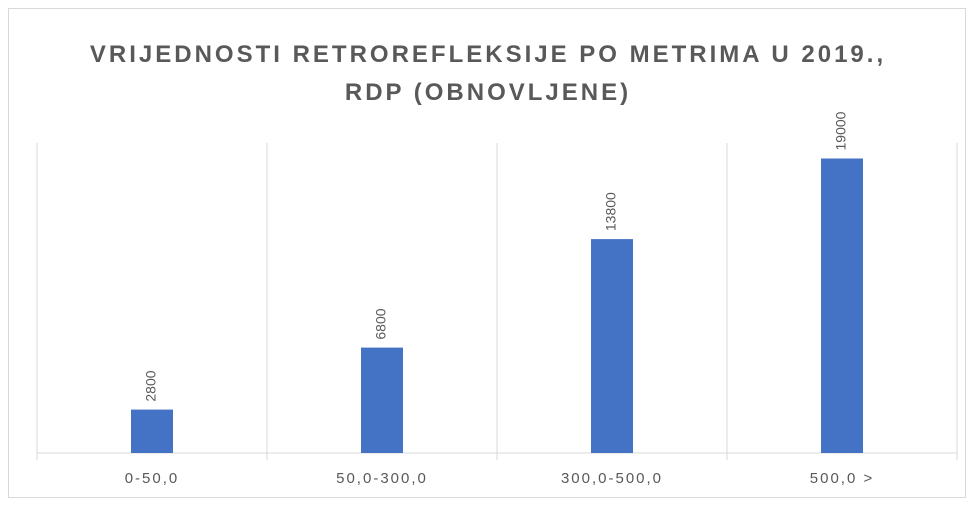 This screenshot has width=976, height=506. I want to click on x-tick-label: 0-50,0, so click(152, 478).